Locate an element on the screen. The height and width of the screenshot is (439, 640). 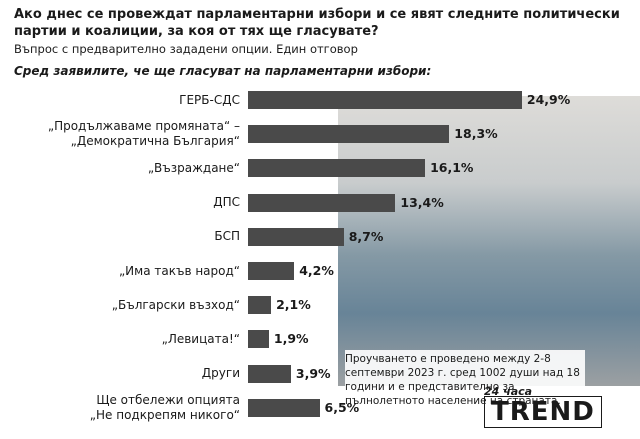
category-label: „Има такъв народ“ is located at coordinates (179, 270).